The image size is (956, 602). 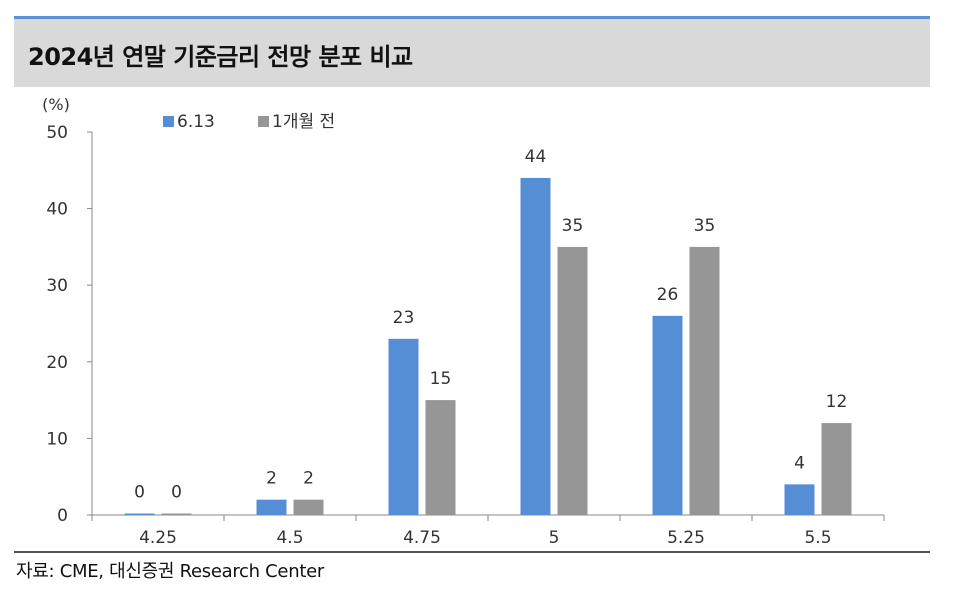 I want to click on y-tick-label: 50, so click(x=57, y=133).